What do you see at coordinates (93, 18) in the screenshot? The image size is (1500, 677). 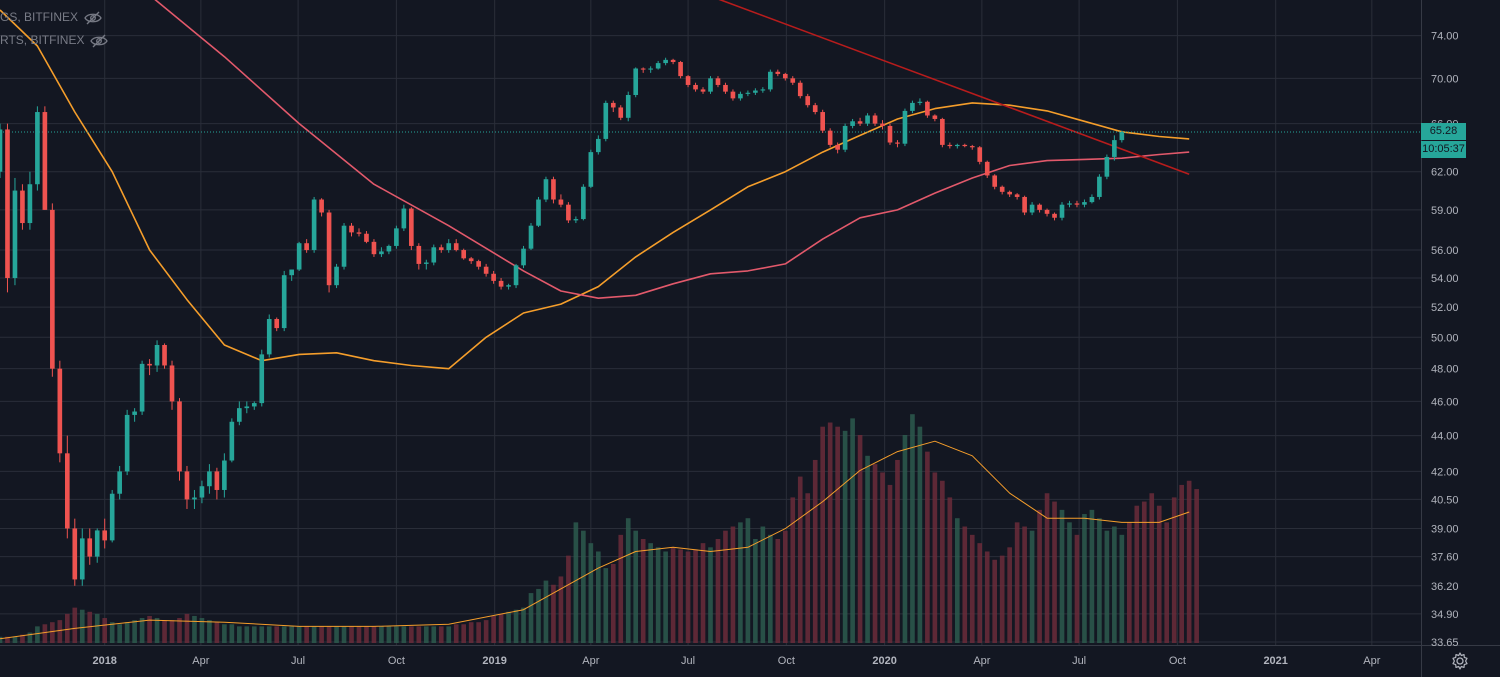 I see `eye-off-icon` at bounding box center [93, 18].